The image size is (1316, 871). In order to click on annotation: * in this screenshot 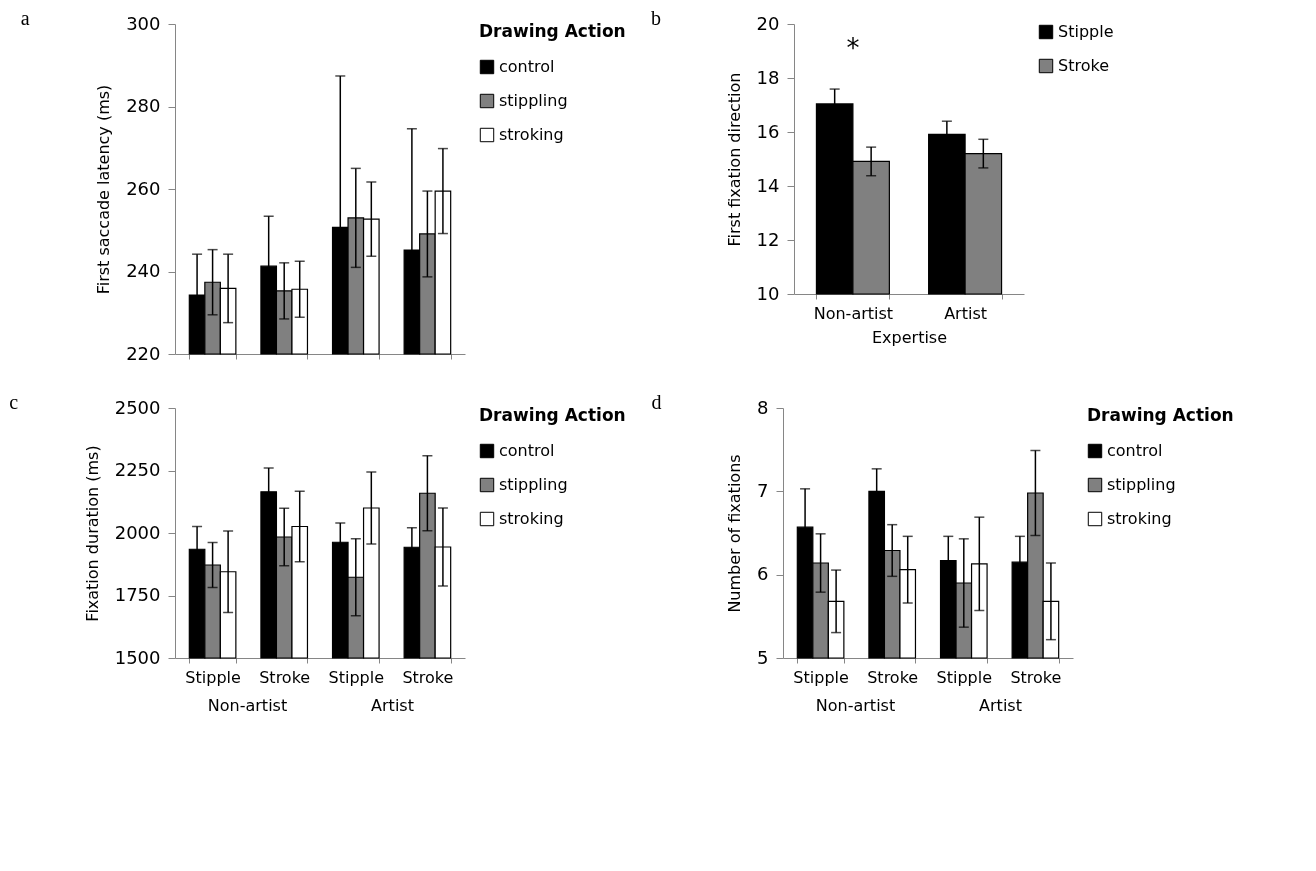, I will do `click(853, 48)`.